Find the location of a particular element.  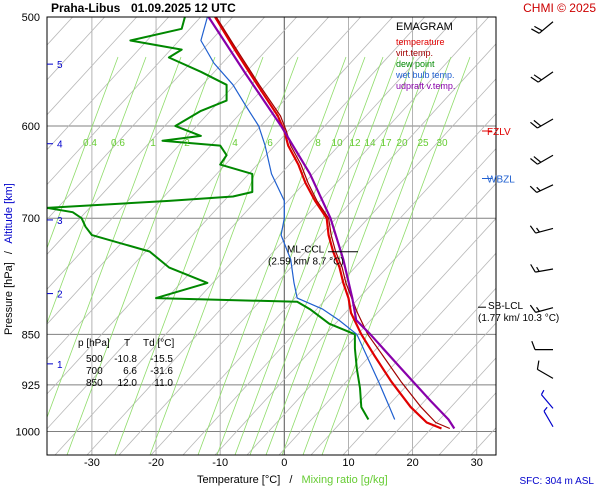

mixing-ratio-label: 1 is located at coordinates (153, 143).